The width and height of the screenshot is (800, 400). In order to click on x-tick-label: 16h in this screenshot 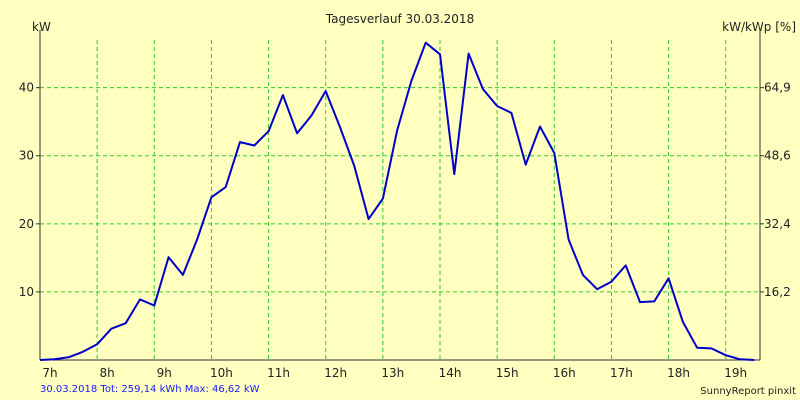, I will do `click(564, 373)`.